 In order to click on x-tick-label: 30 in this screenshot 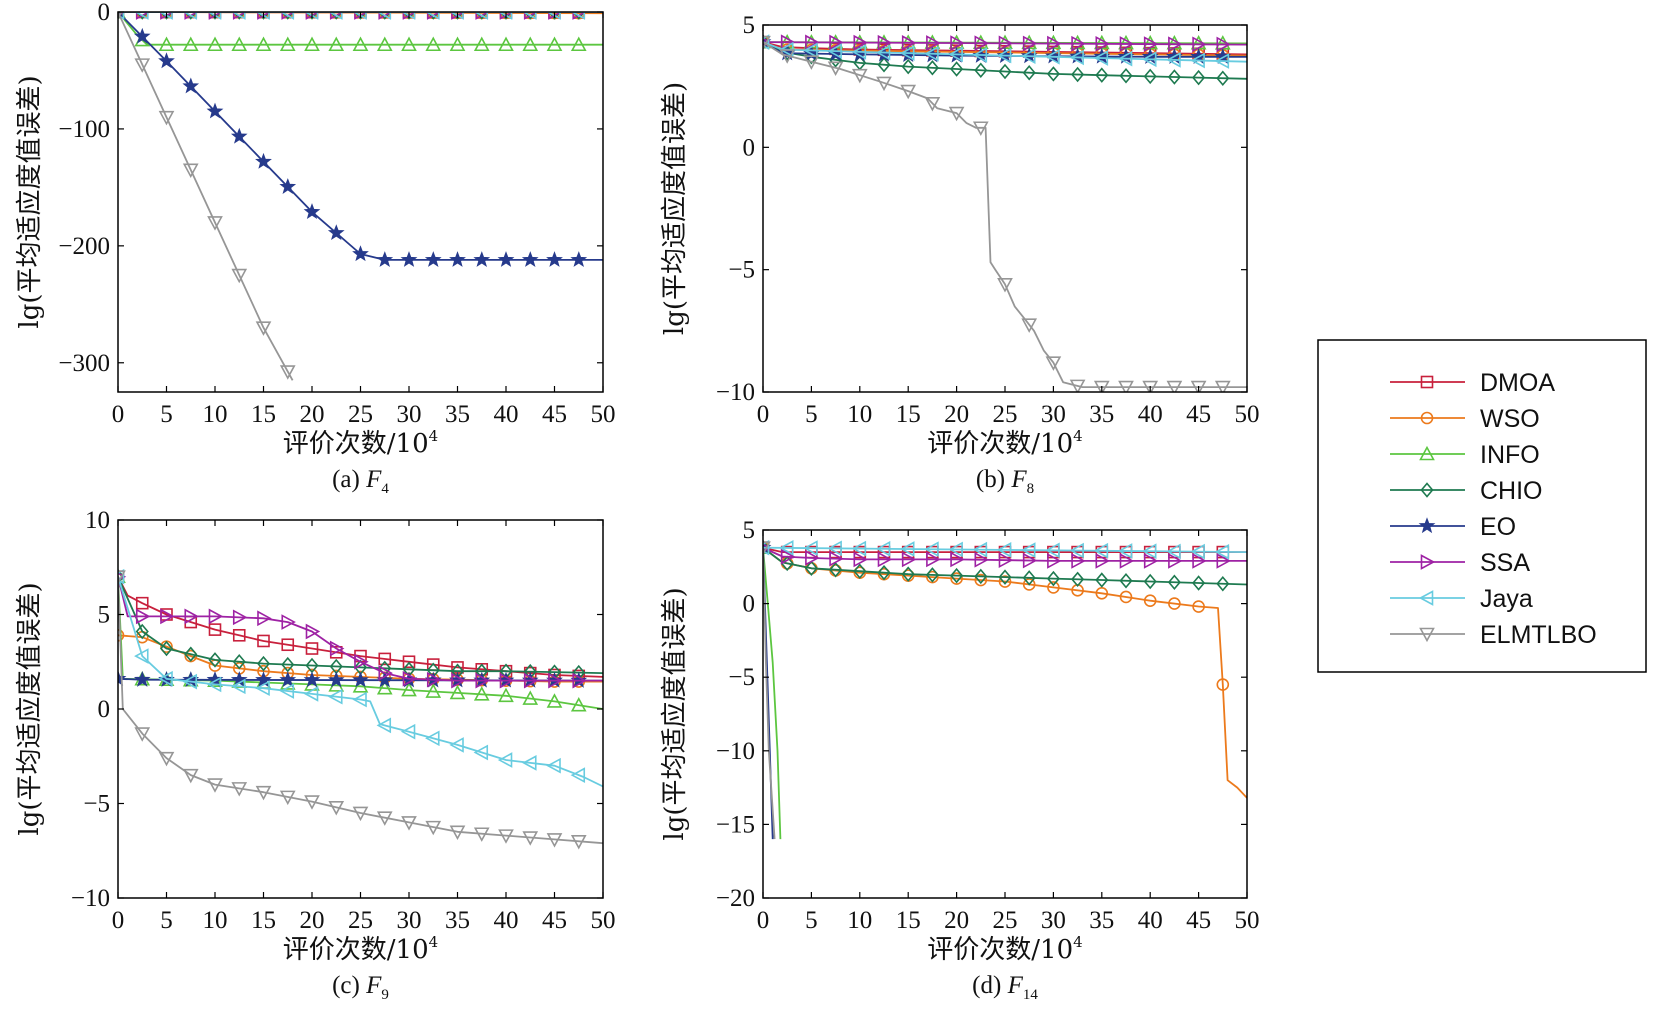, I will do `click(1053, 920)`.